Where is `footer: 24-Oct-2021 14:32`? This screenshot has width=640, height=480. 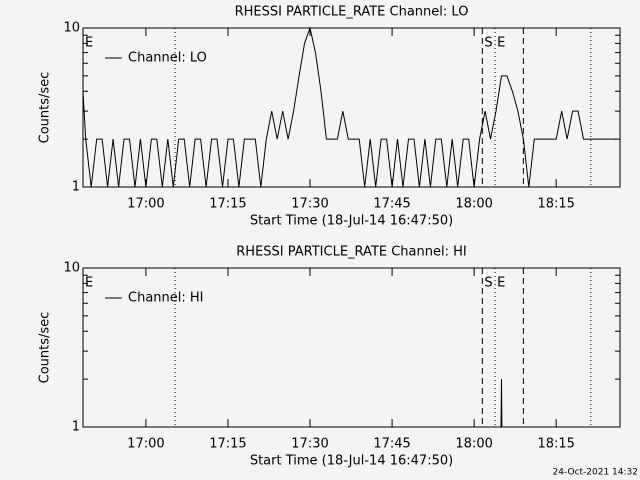
footer: 24-Oct-2021 14:32 is located at coordinates (595, 473).